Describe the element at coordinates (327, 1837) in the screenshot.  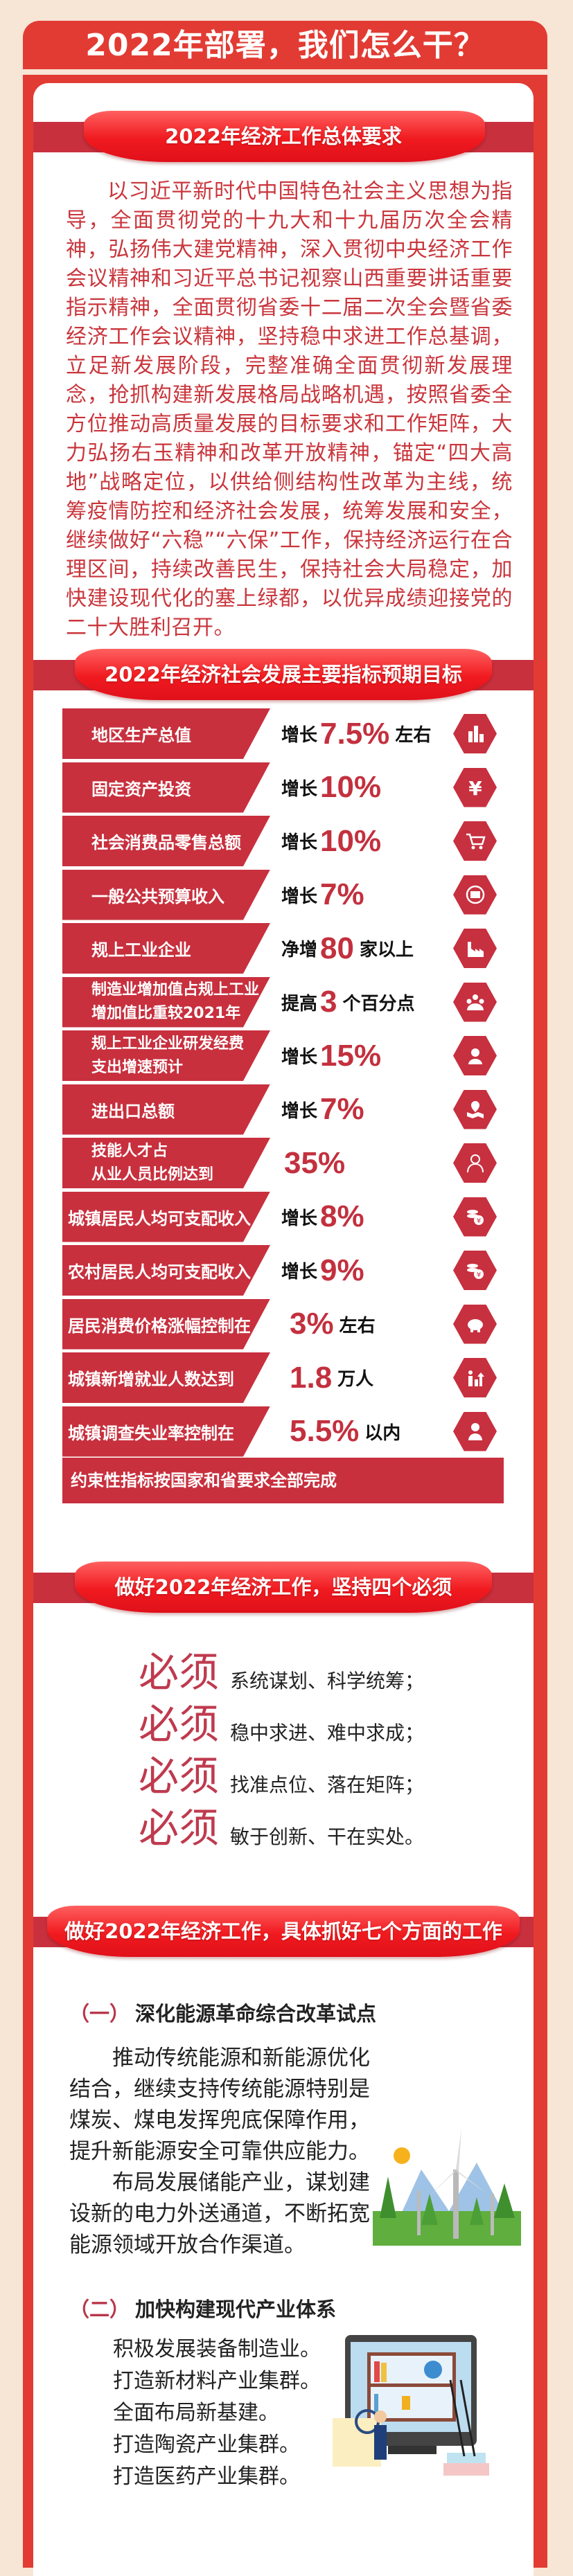
I see `must-text: 敏于创新、干在实处。` at that location.